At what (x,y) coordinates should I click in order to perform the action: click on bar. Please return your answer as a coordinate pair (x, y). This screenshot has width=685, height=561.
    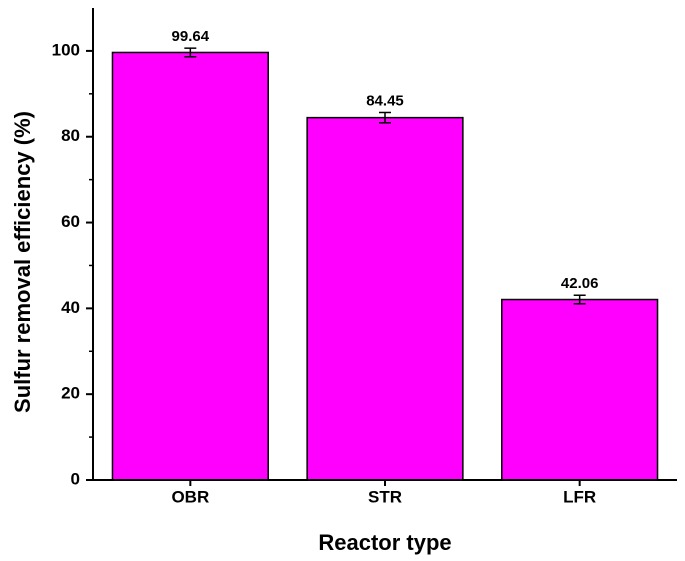
    Looking at the image, I should click on (580, 389).